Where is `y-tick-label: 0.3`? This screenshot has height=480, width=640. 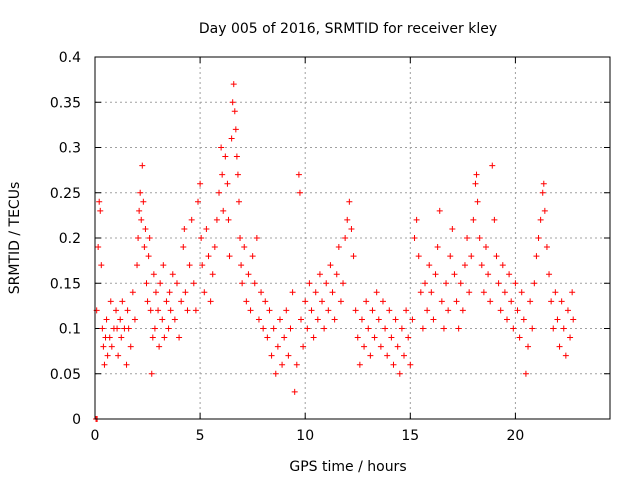
y-tick-label: 0.3 is located at coordinates (70, 149).